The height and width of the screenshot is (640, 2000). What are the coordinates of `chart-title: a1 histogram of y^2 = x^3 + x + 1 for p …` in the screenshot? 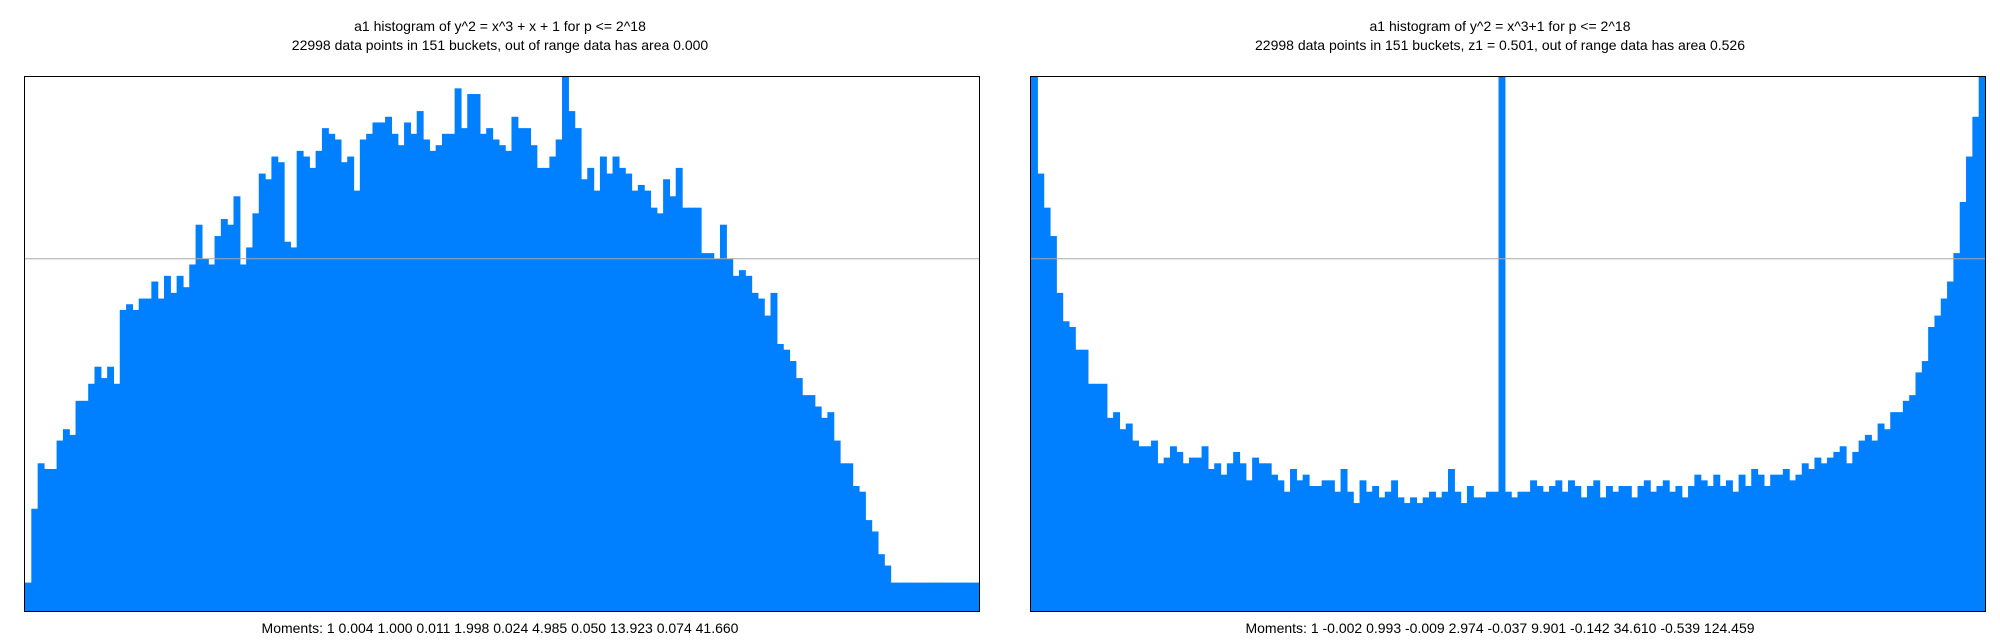 It's located at (500, 26).